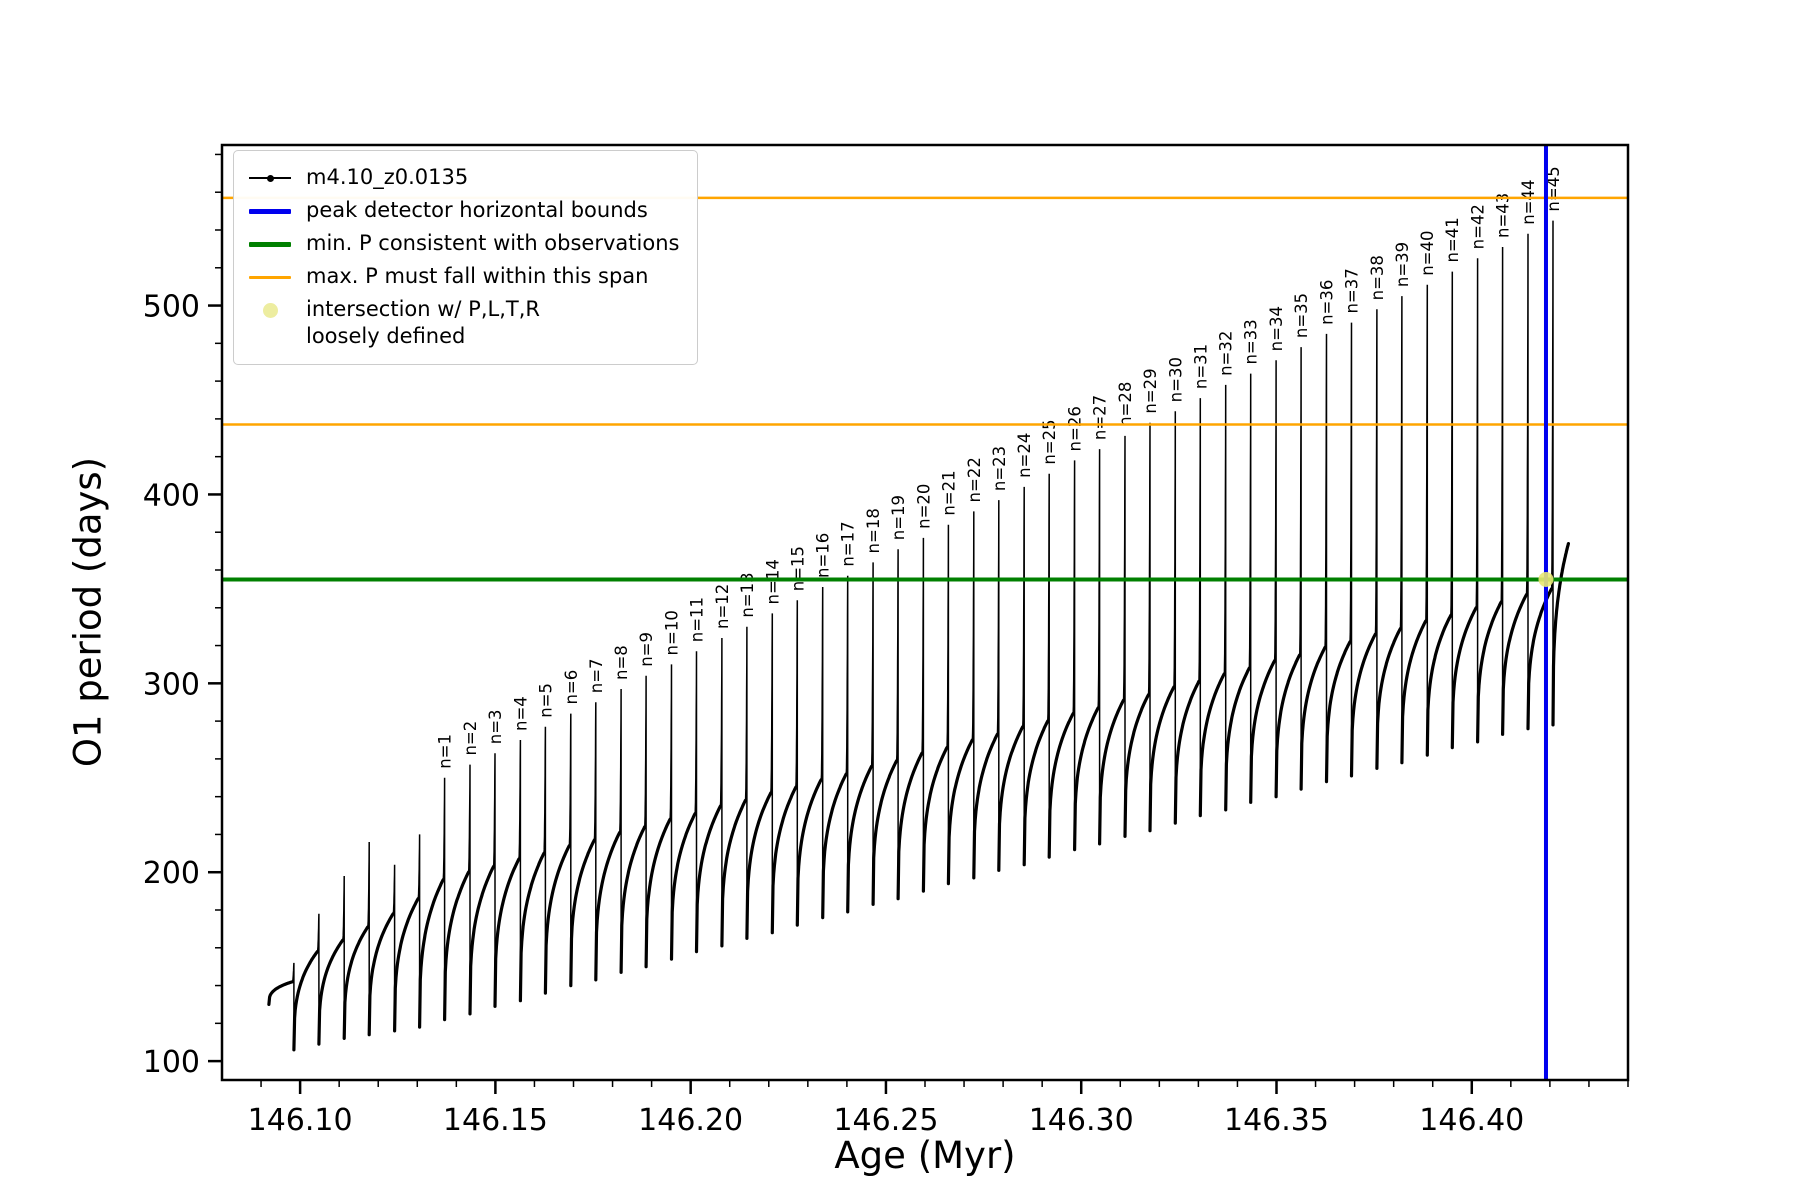 This screenshot has width=1800, height=1200. What do you see at coordinates (545, 700) in the screenshot?
I see `peak-label: n=5` at bounding box center [545, 700].